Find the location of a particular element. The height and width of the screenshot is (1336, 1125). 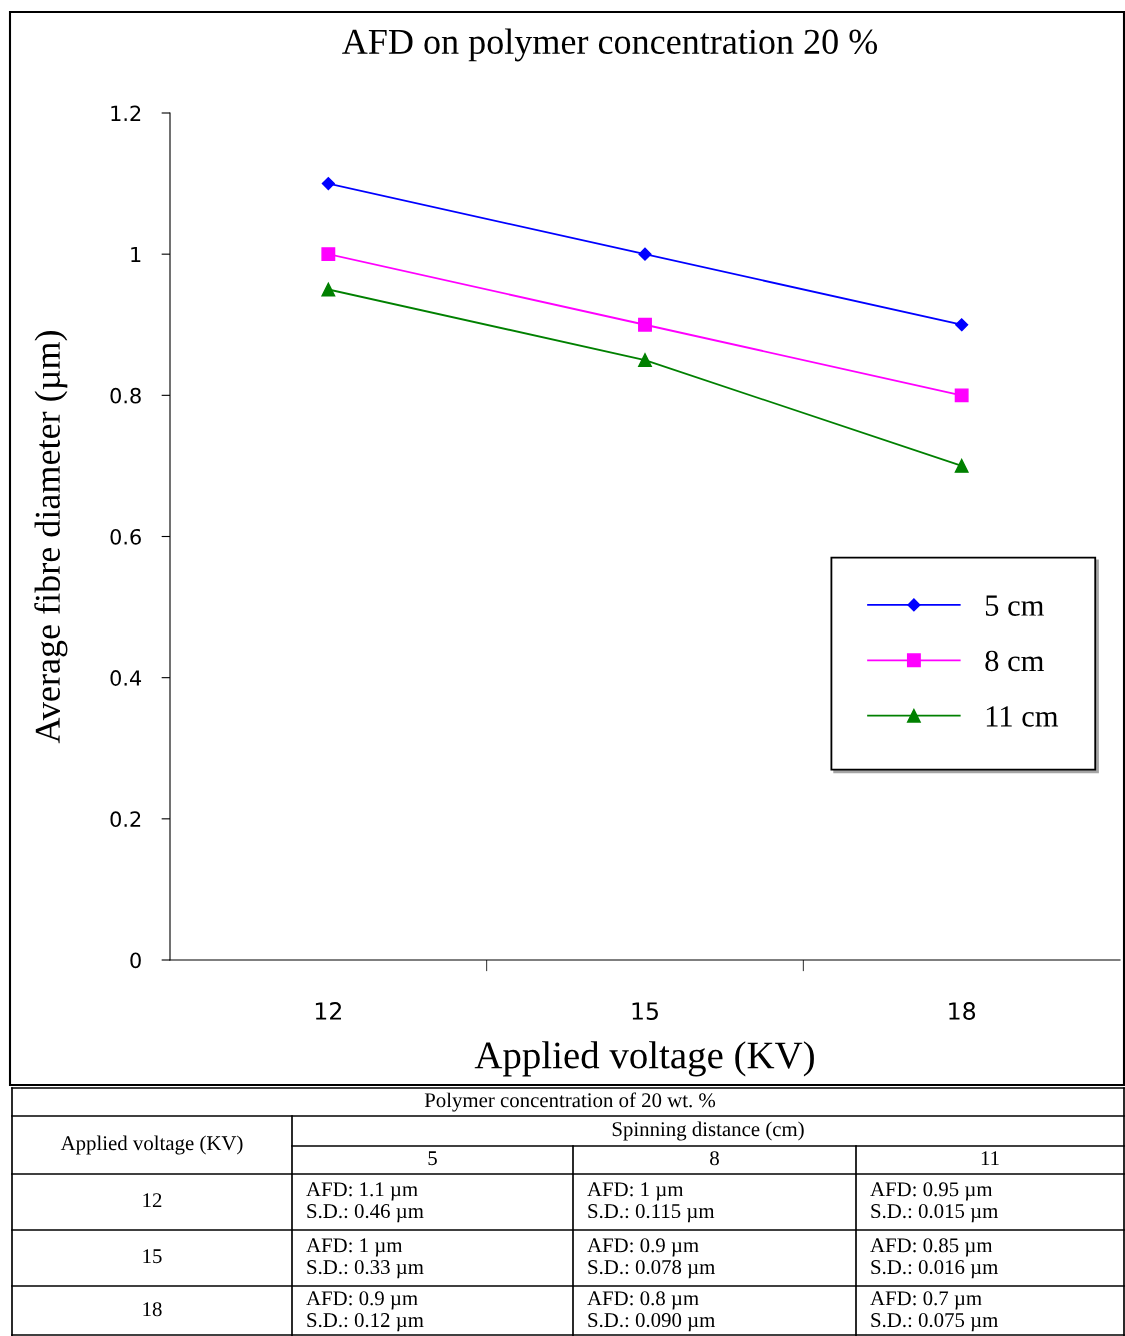

y-tick-label: 0.2 is located at coordinates (125, 819).